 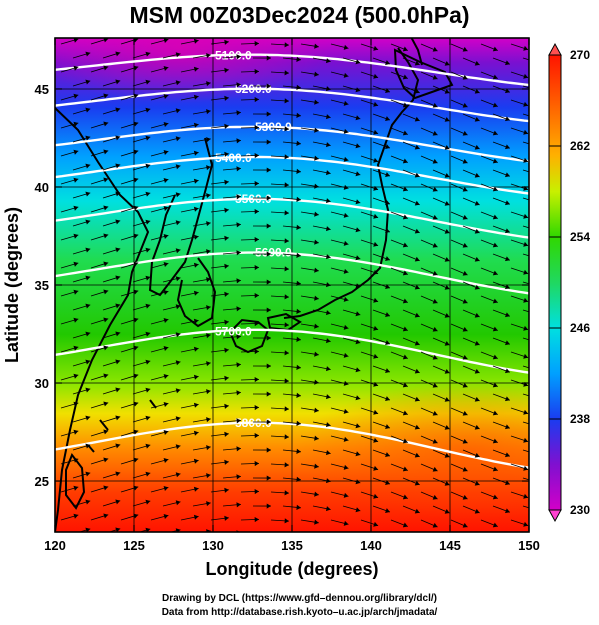 I want to click on x-tick-label: 130, so click(x=213, y=545).